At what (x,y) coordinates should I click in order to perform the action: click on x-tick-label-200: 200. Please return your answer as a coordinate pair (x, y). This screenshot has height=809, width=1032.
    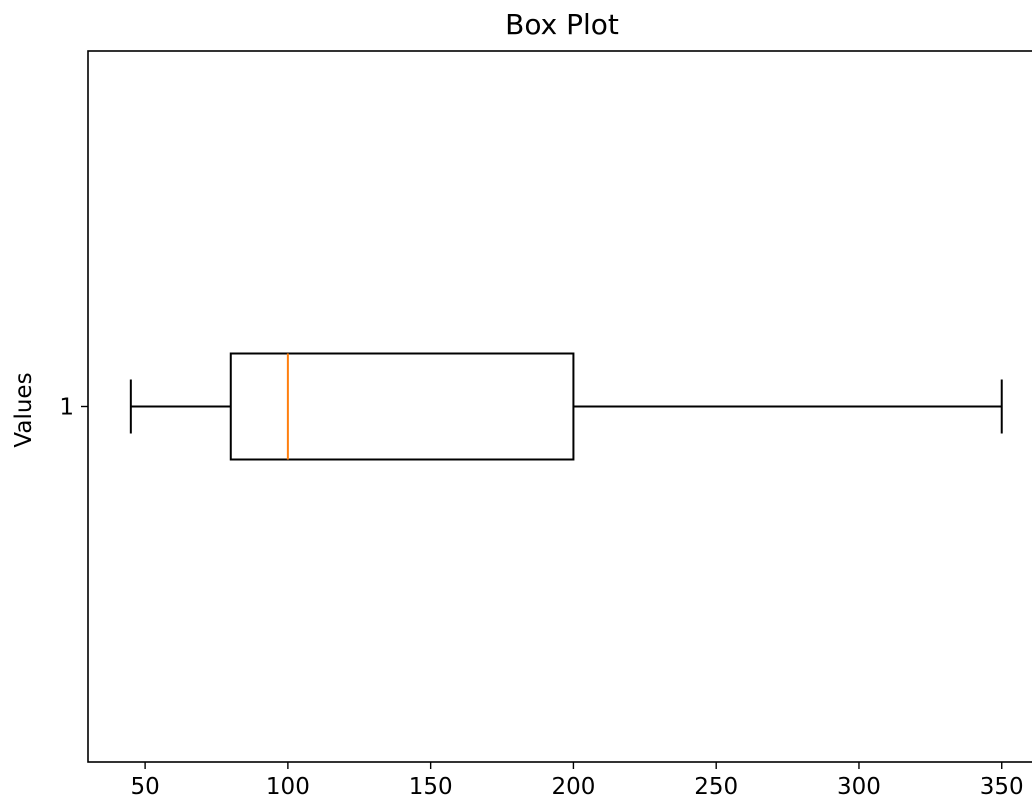
    Looking at the image, I should click on (573, 787).